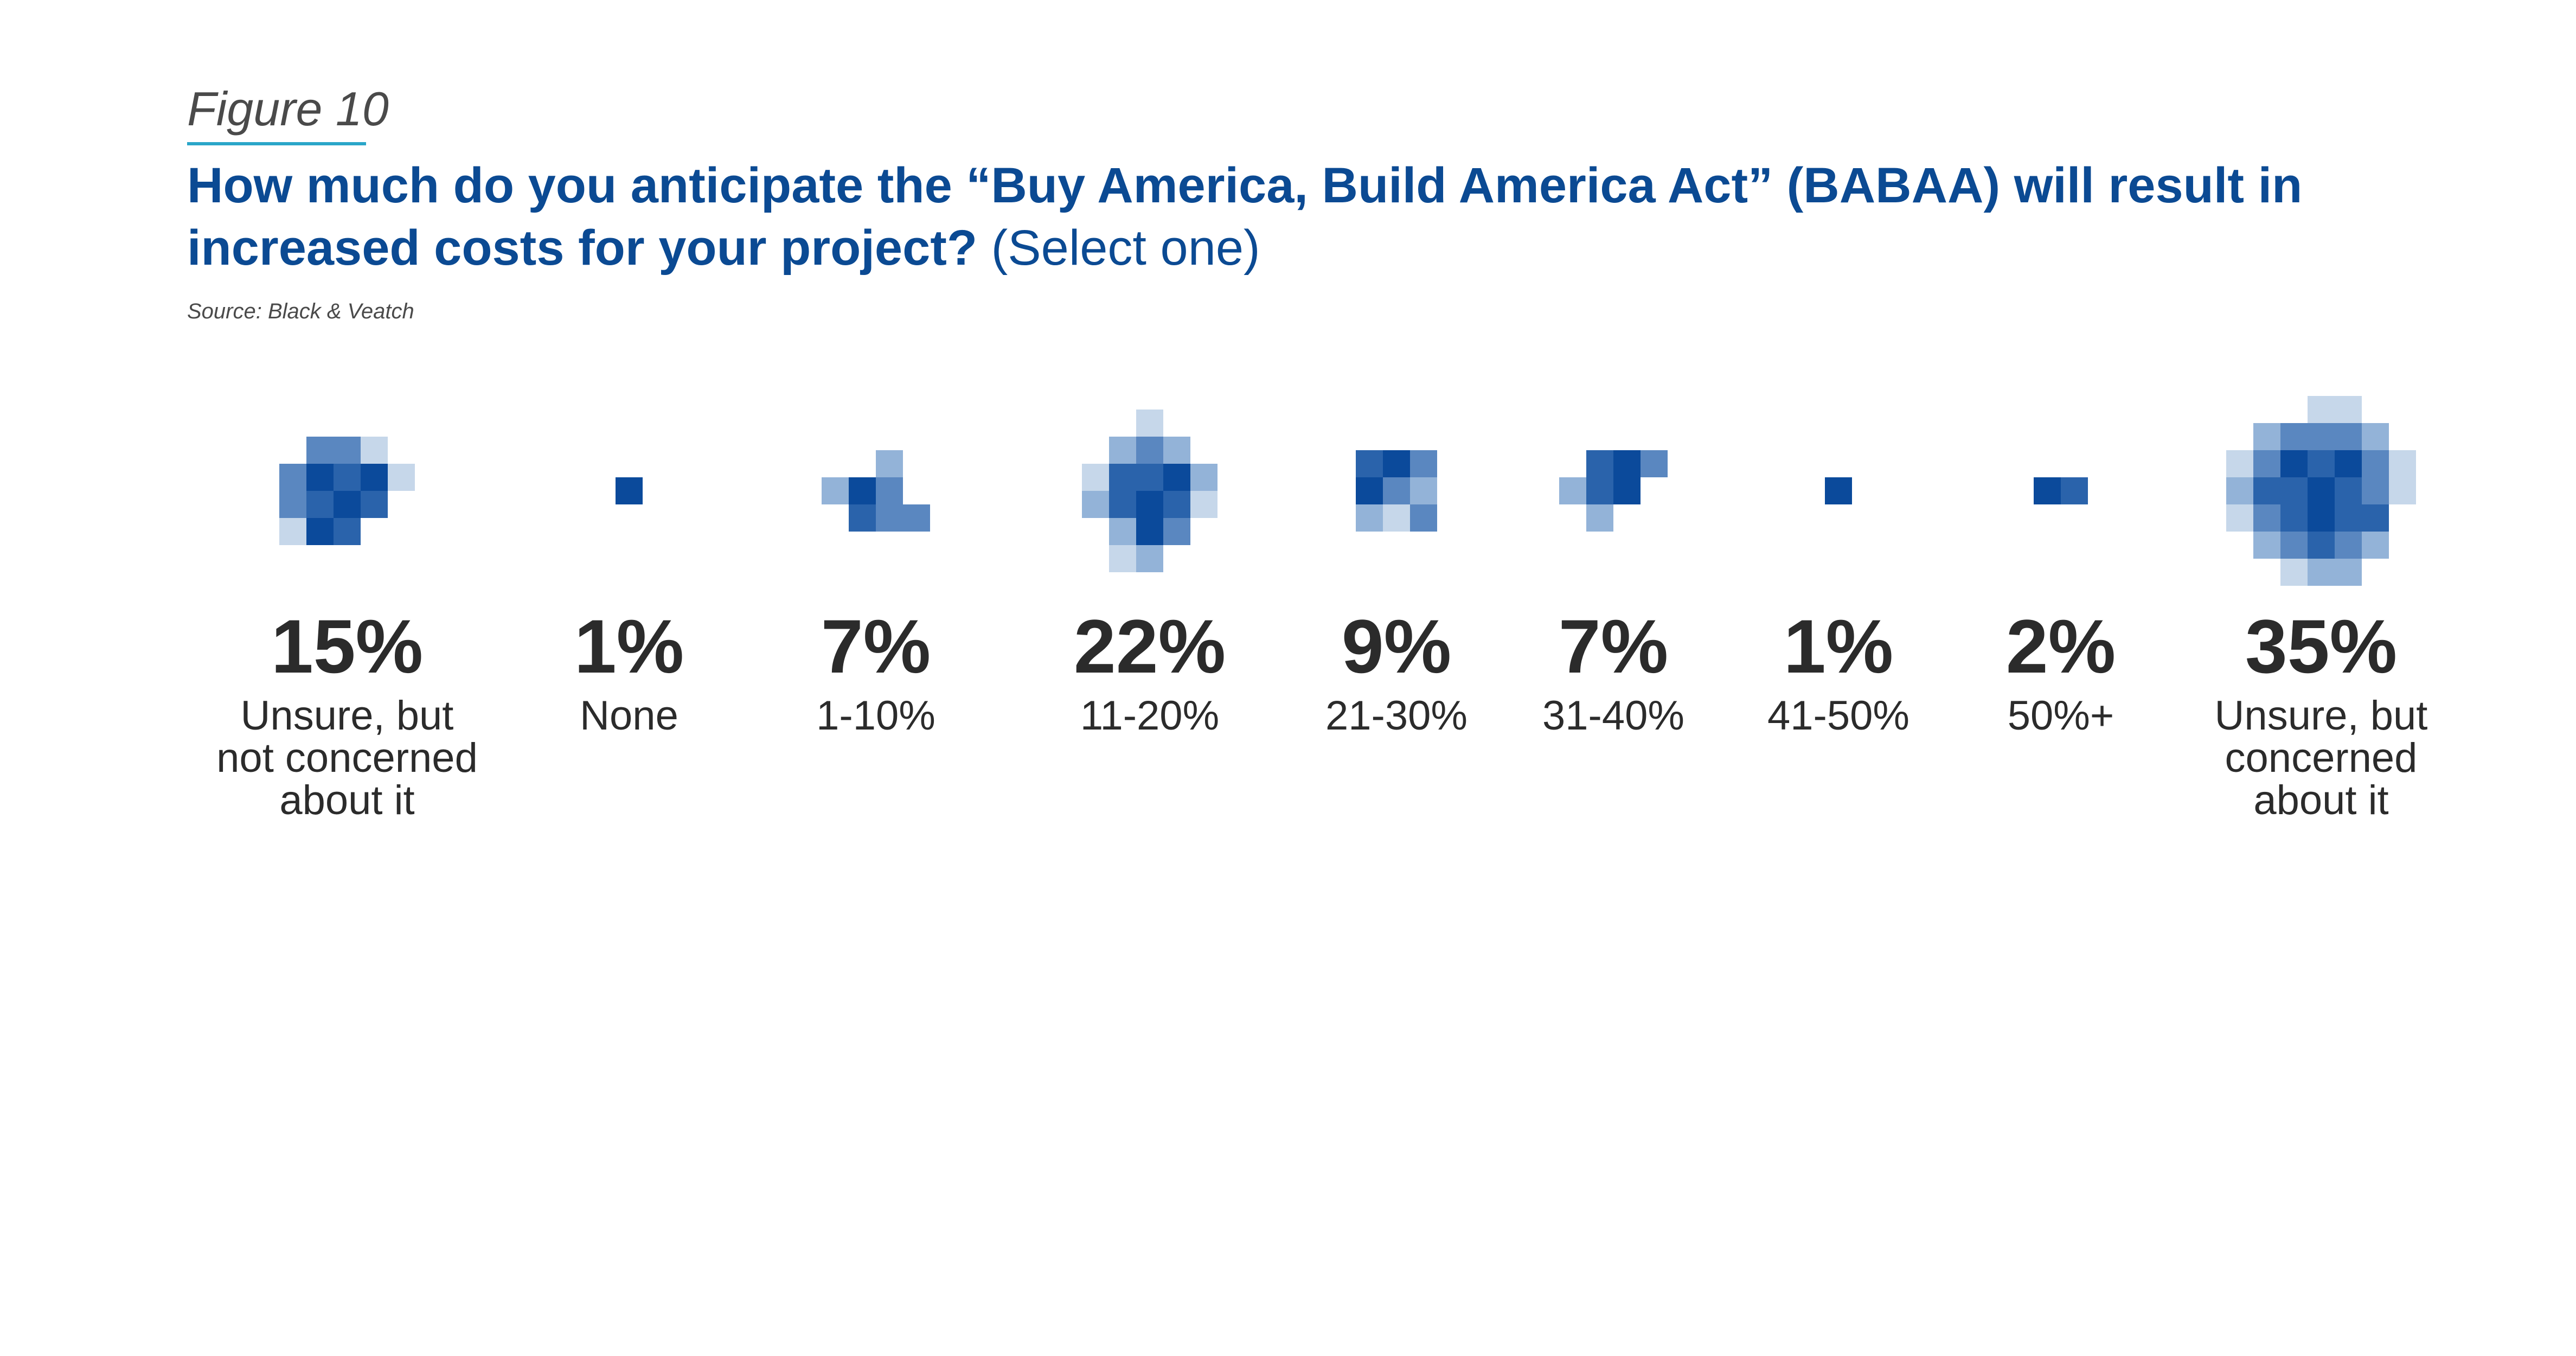 Image resolution: width=2576 pixels, height=1356 pixels. What do you see at coordinates (1149, 716) in the screenshot?
I see `category-label: 11-20%` at bounding box center [1149, 716].